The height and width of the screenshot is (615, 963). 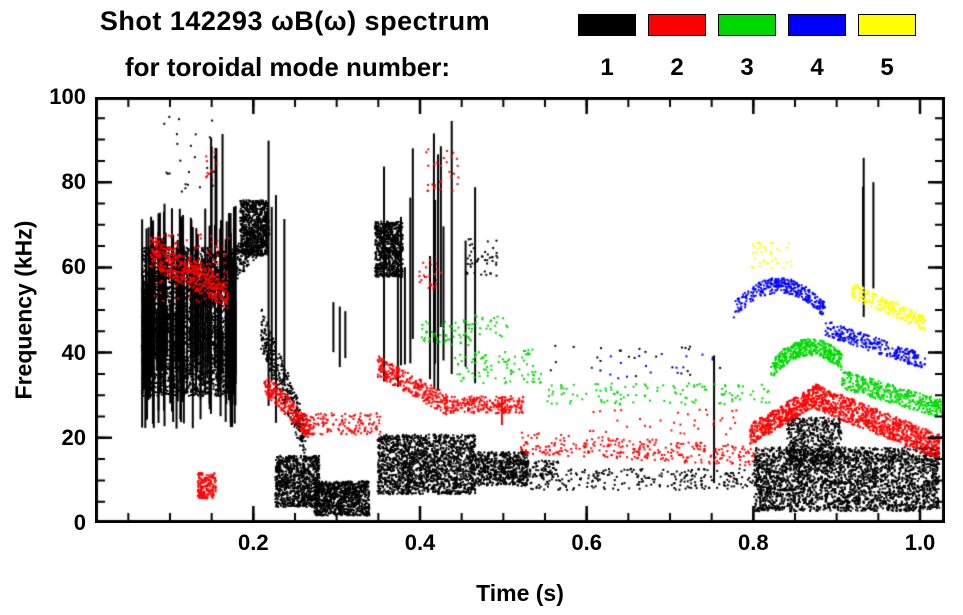 I want to click on legend-label-mode-5: 5, so click(x=887, y=67).